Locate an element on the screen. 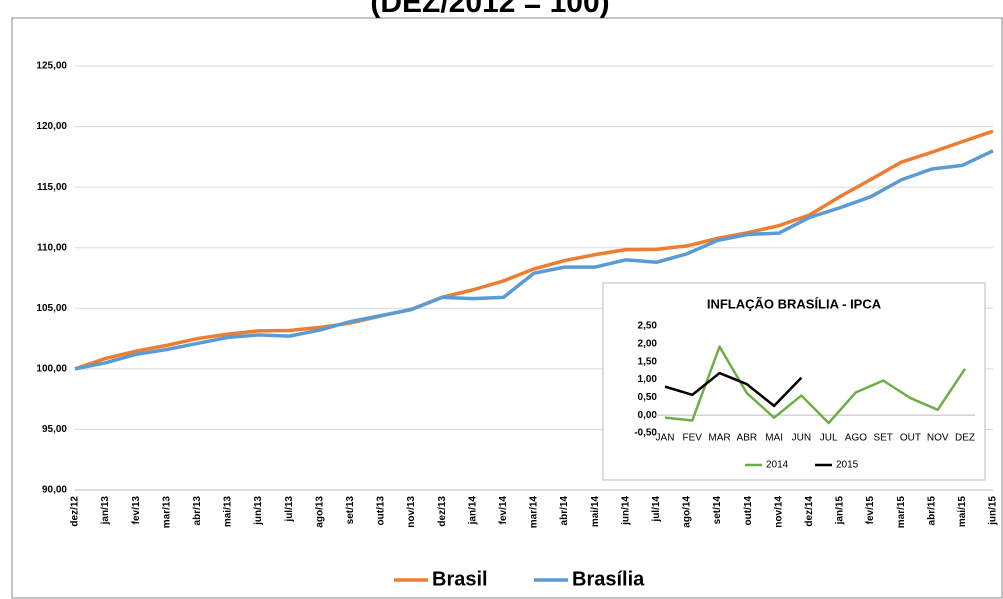 The height and width of the screenshot is (599, 1003). x-tick-label: mar/13 is located at coordinates (166, 512).